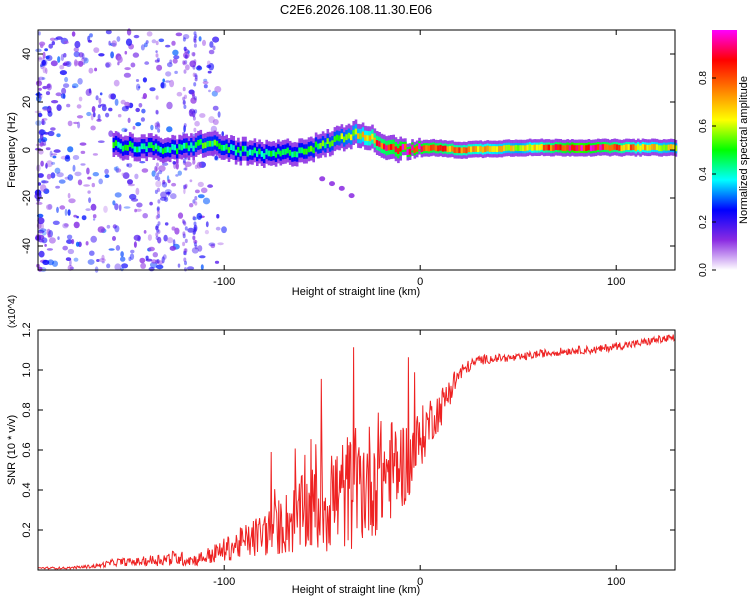 This screenshot has height=600, width=750. Describe the element at coordinates (616, 582) in the screenshot. I see `x-tick-label: 100` at that location.